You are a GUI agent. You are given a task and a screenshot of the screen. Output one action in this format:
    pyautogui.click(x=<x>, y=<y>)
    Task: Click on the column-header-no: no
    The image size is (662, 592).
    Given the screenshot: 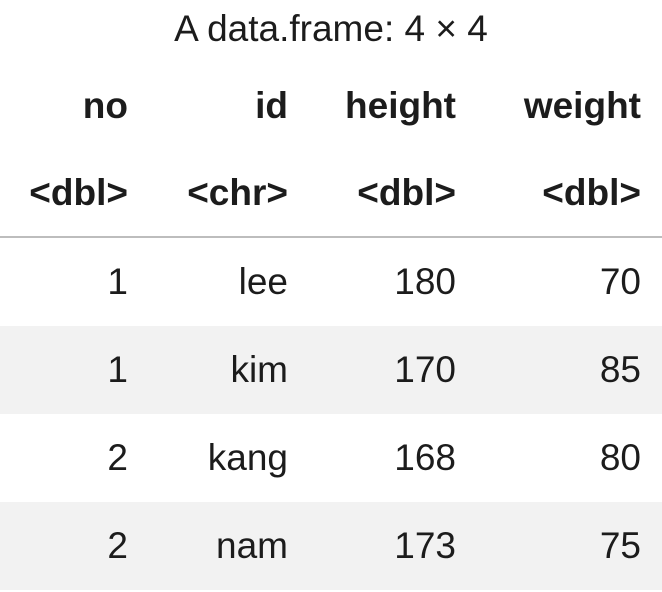 What is the action you would take?
    pyautogui.click(x=105, y=105)
    